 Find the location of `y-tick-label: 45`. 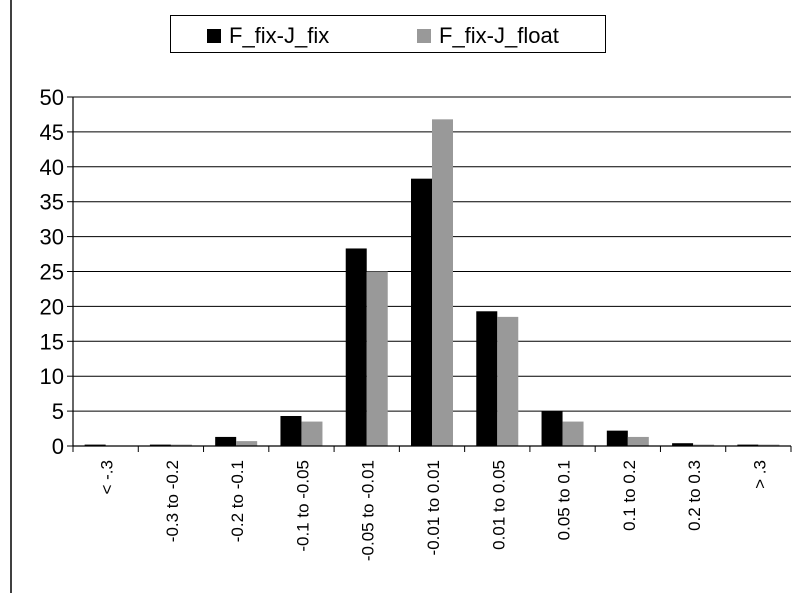

y-tick-label: 45 is located at coordinates (52, 132).